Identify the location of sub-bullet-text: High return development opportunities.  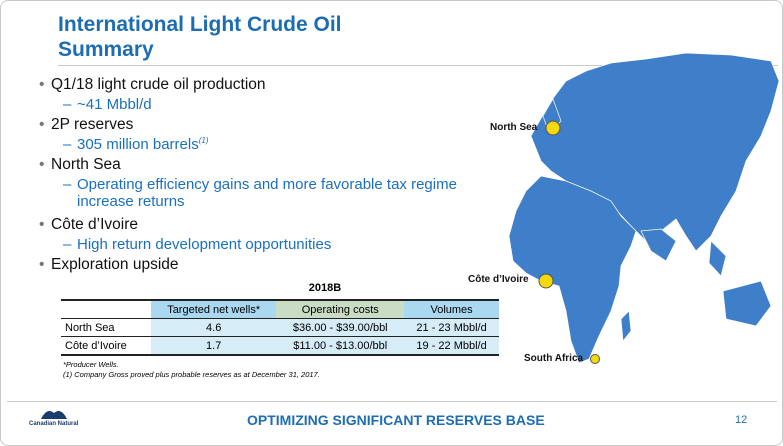
(204, 244).